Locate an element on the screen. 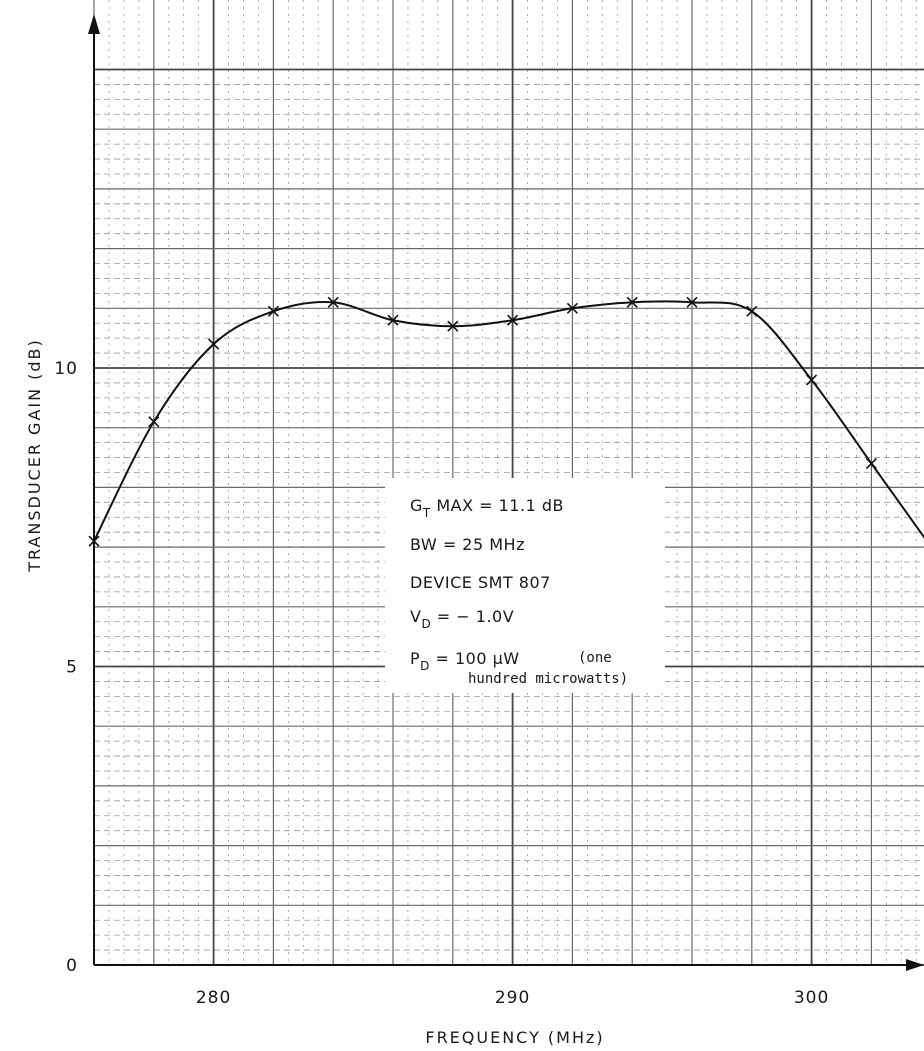  y-axis-arrow is located at coordinates (94, 24).